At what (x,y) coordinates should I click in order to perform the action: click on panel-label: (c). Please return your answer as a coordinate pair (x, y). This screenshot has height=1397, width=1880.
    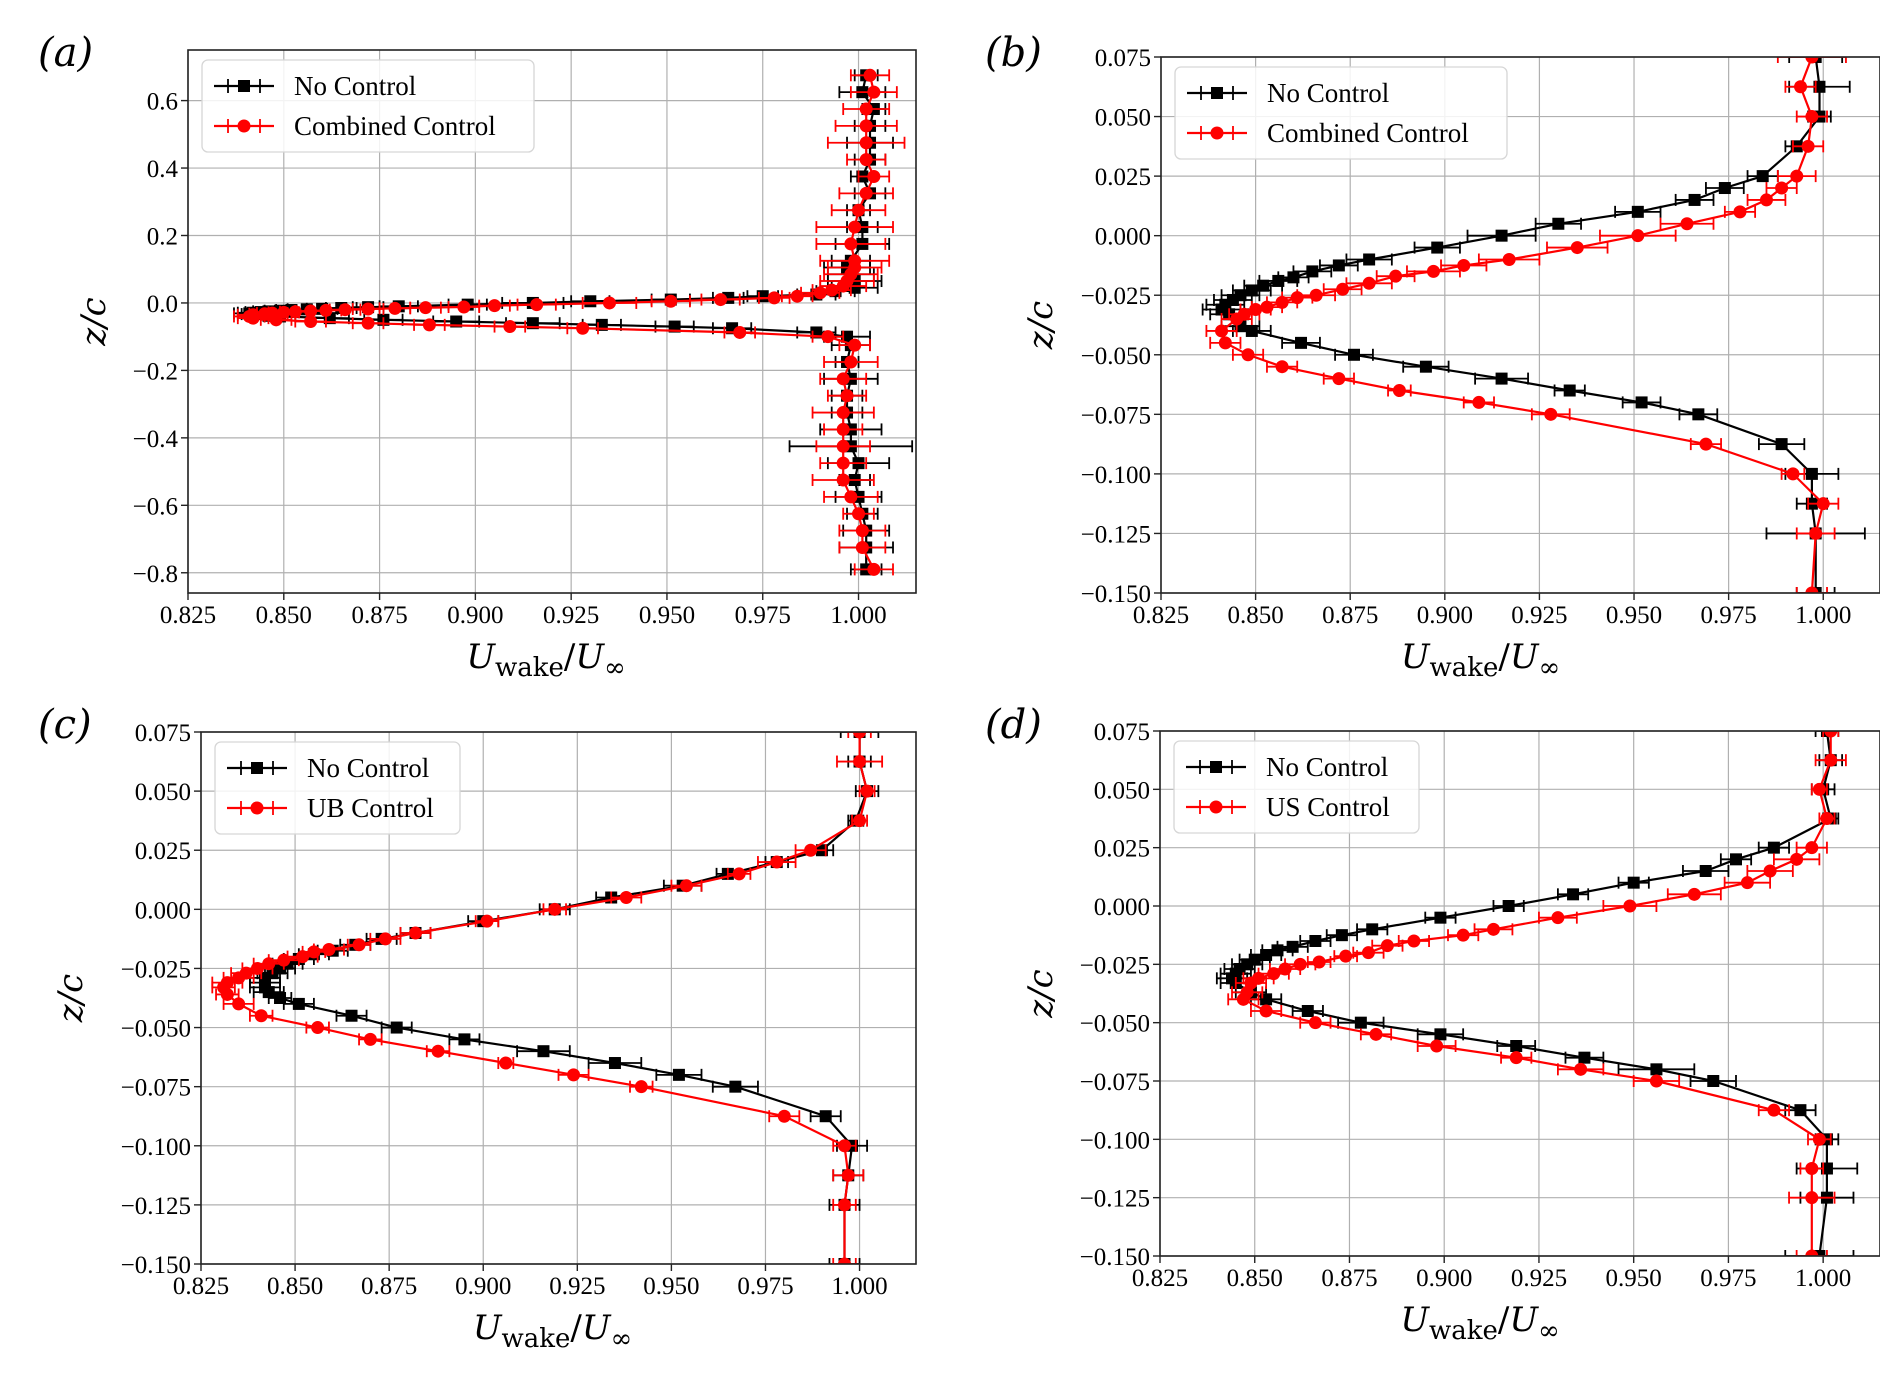
    Looking at the image, I should click on (65, 725).